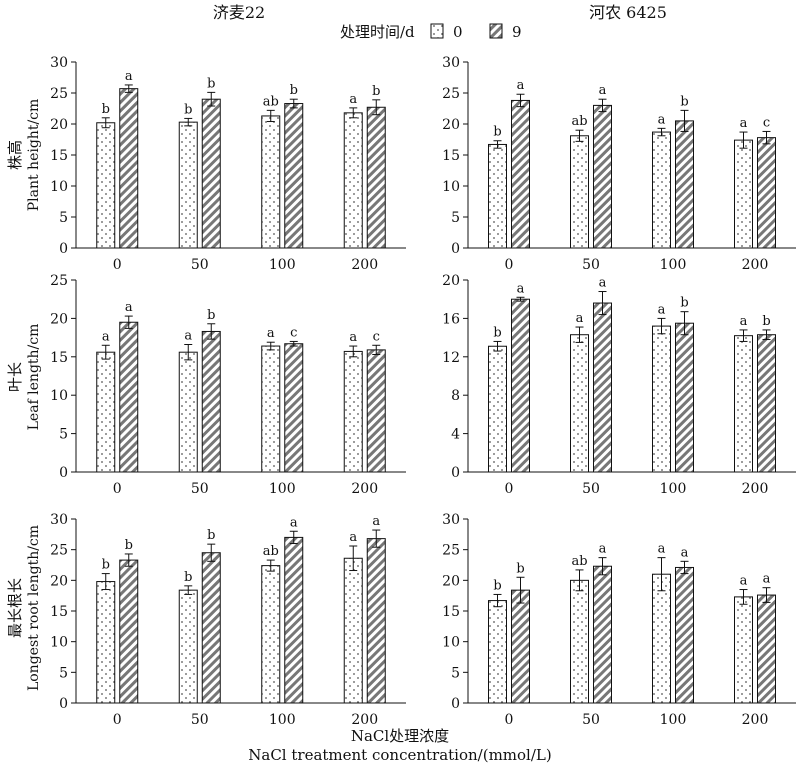  What do you see at coordinates (376, 336) in the screenshot?
I see `significance-letter: c` at bounding box center [376, 336].